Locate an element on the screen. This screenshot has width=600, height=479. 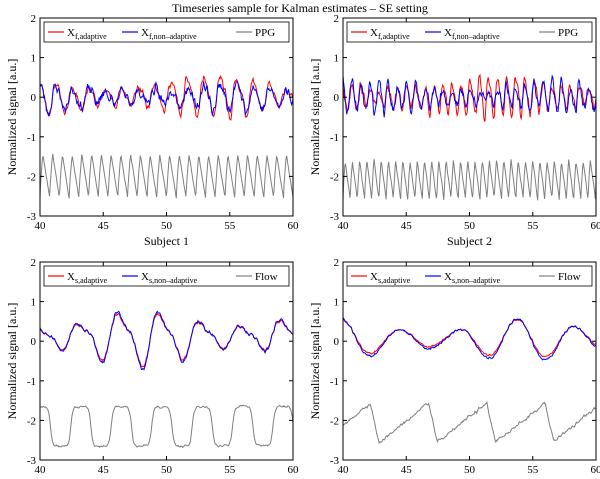
panel-caption: Subject 2 is located at coordinates (469, 241).